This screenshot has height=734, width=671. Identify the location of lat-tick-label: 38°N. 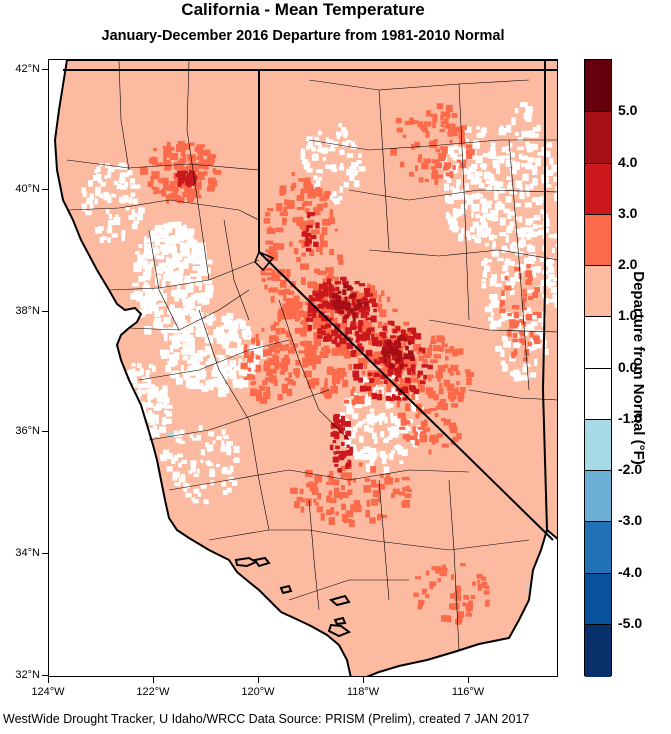
(27, 311).